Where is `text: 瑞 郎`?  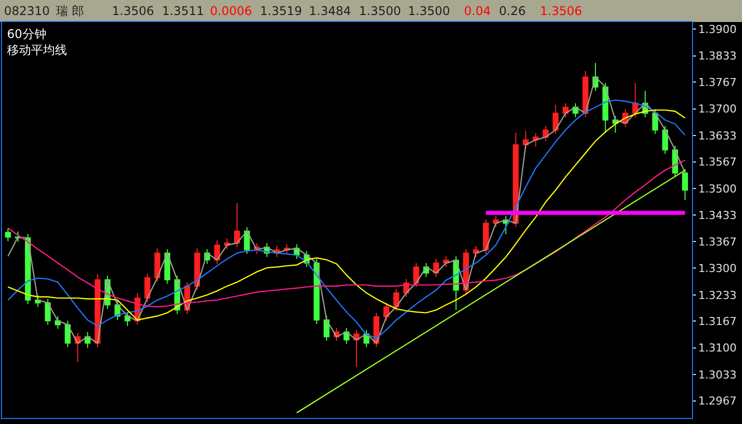 text: 瑞 郎 is located at coordinates (70, 11).